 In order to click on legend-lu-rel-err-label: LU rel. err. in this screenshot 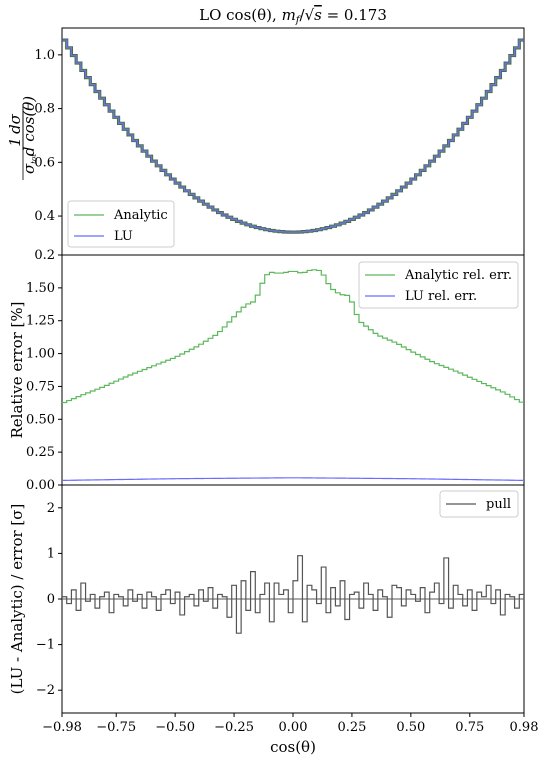, I will do `click(441, 296)`.